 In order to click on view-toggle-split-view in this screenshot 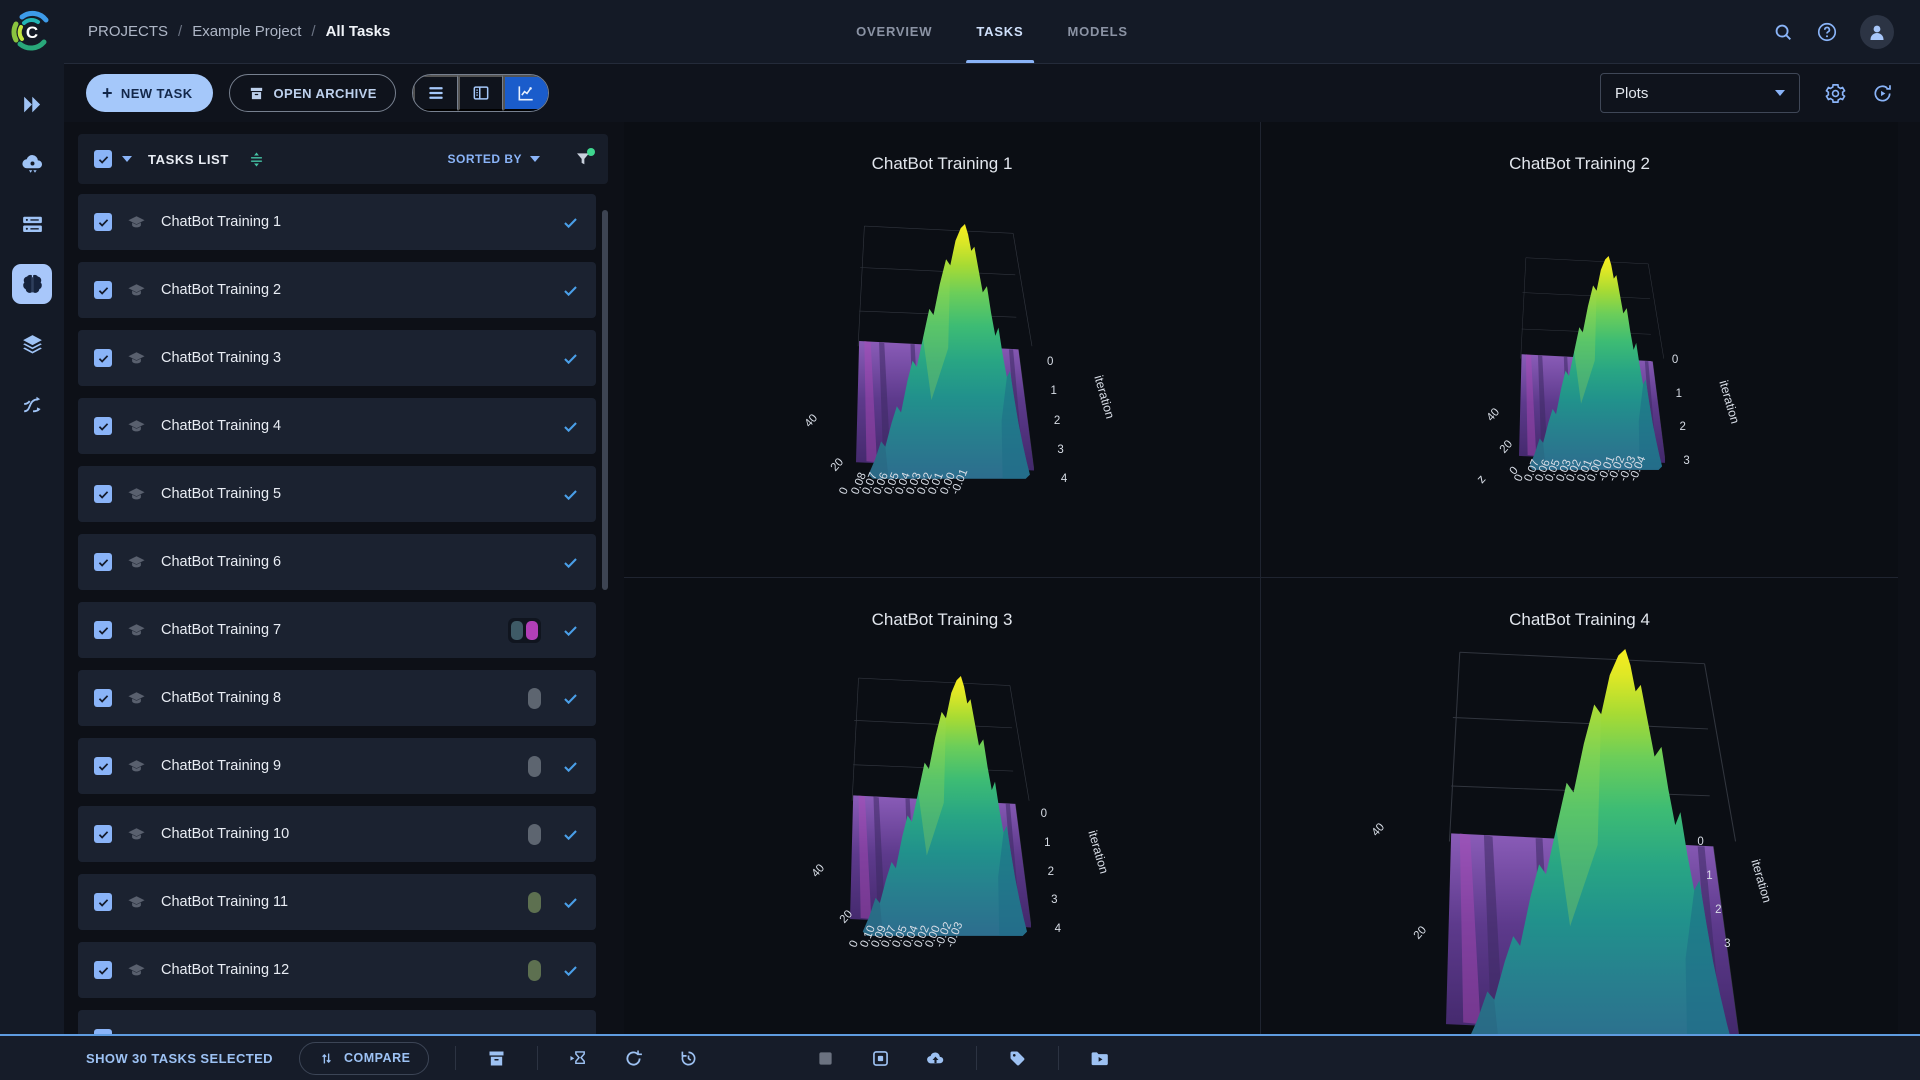, I will do `click(480, 93)`.